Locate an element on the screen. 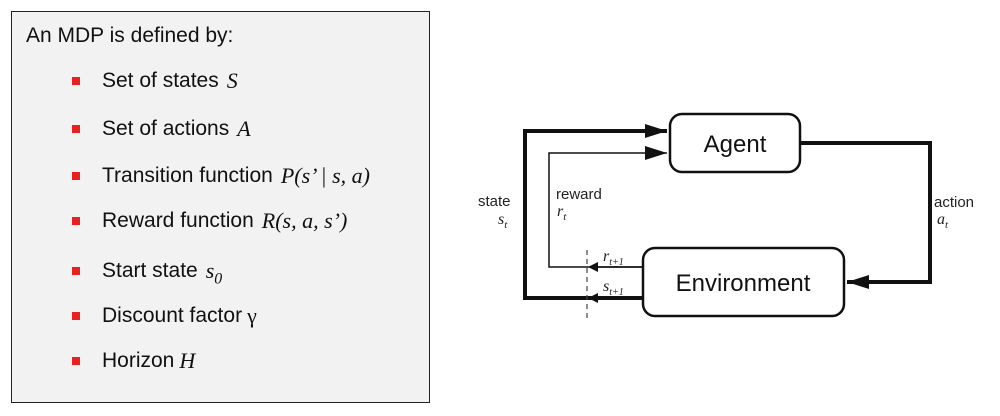 The image size is (1000, 416). next-reward-symbol: rt+1 is located at coordinates (613, 258).